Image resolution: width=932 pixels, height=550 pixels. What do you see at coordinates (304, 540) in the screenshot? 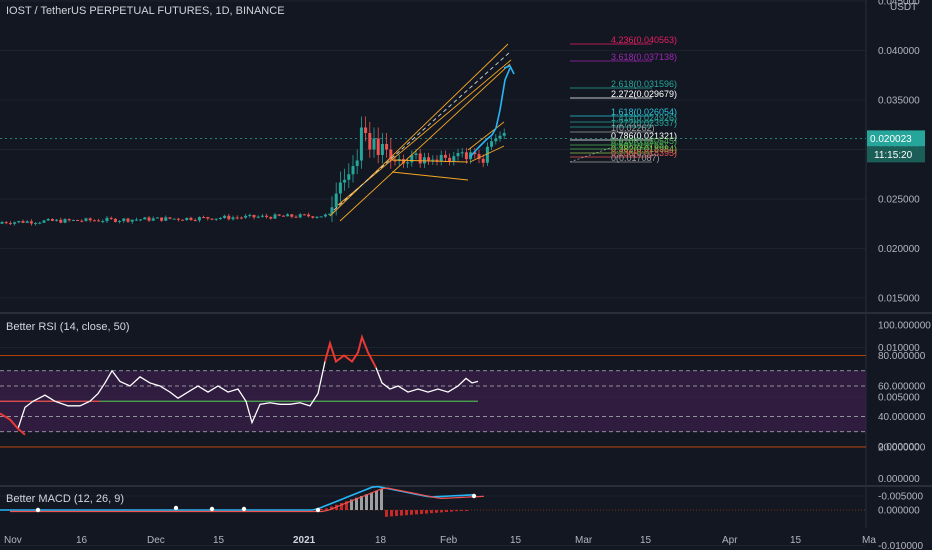
I see `time-tick-label: 2021` at bounding box center [304, 540].